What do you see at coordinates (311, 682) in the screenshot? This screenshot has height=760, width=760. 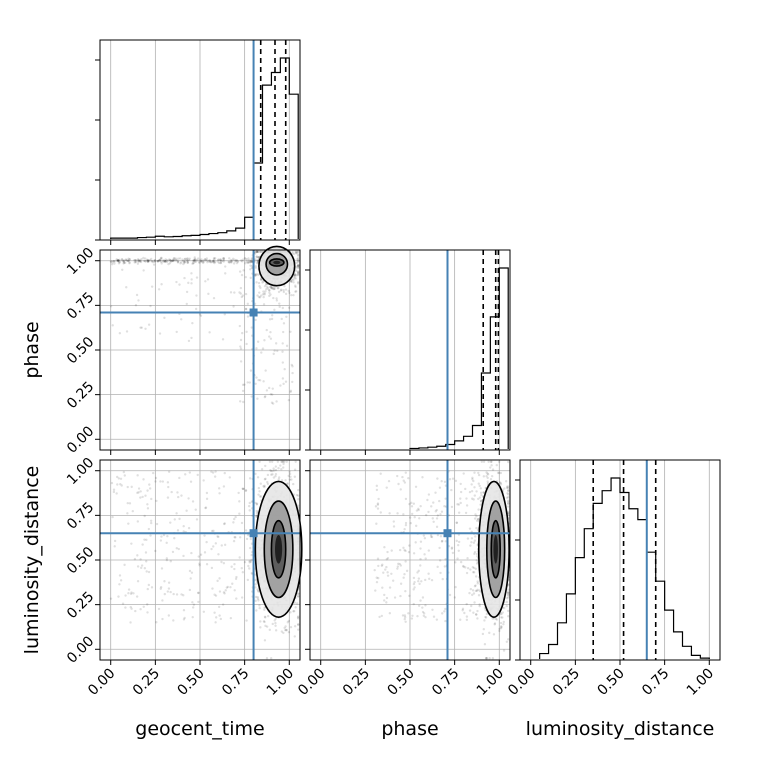 I see `xtick-label-phase-vs-luminosity-distance-0: 0.00` at bounding box center [311, 682].